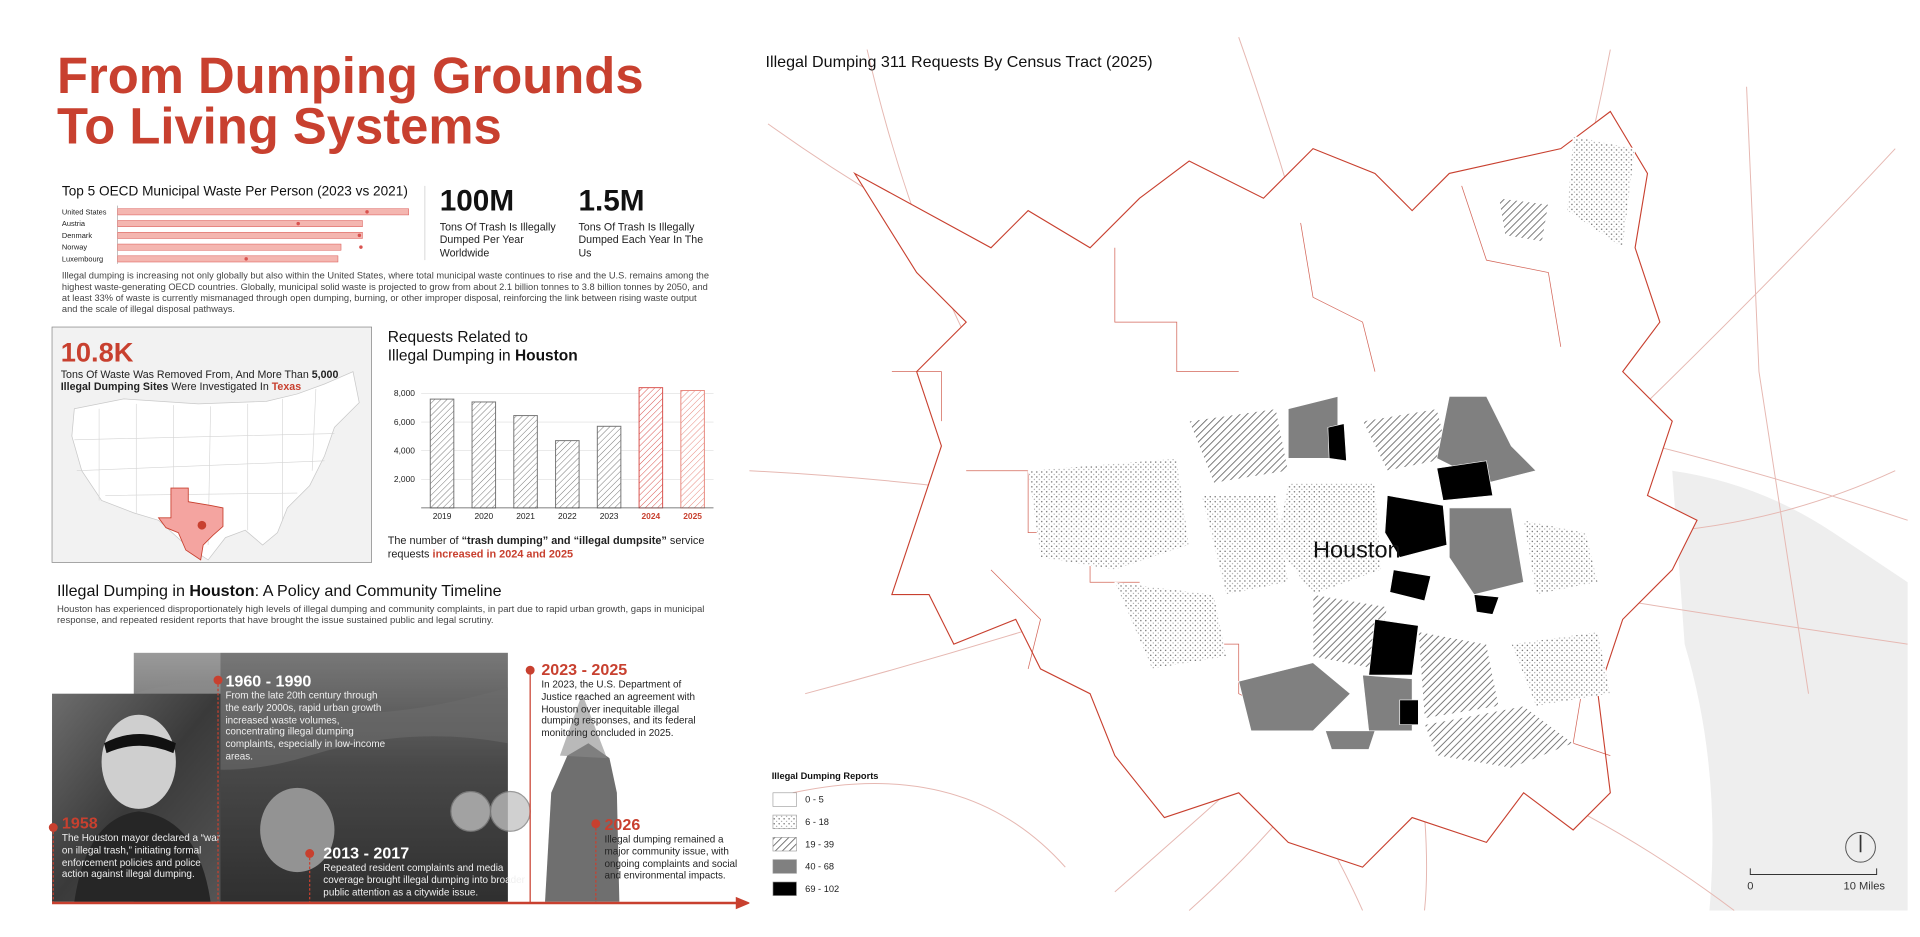  What do you see at coordinates (286, 387) in the screenshot?
I see `text-red: Texas` at bounding box center [286, 387].